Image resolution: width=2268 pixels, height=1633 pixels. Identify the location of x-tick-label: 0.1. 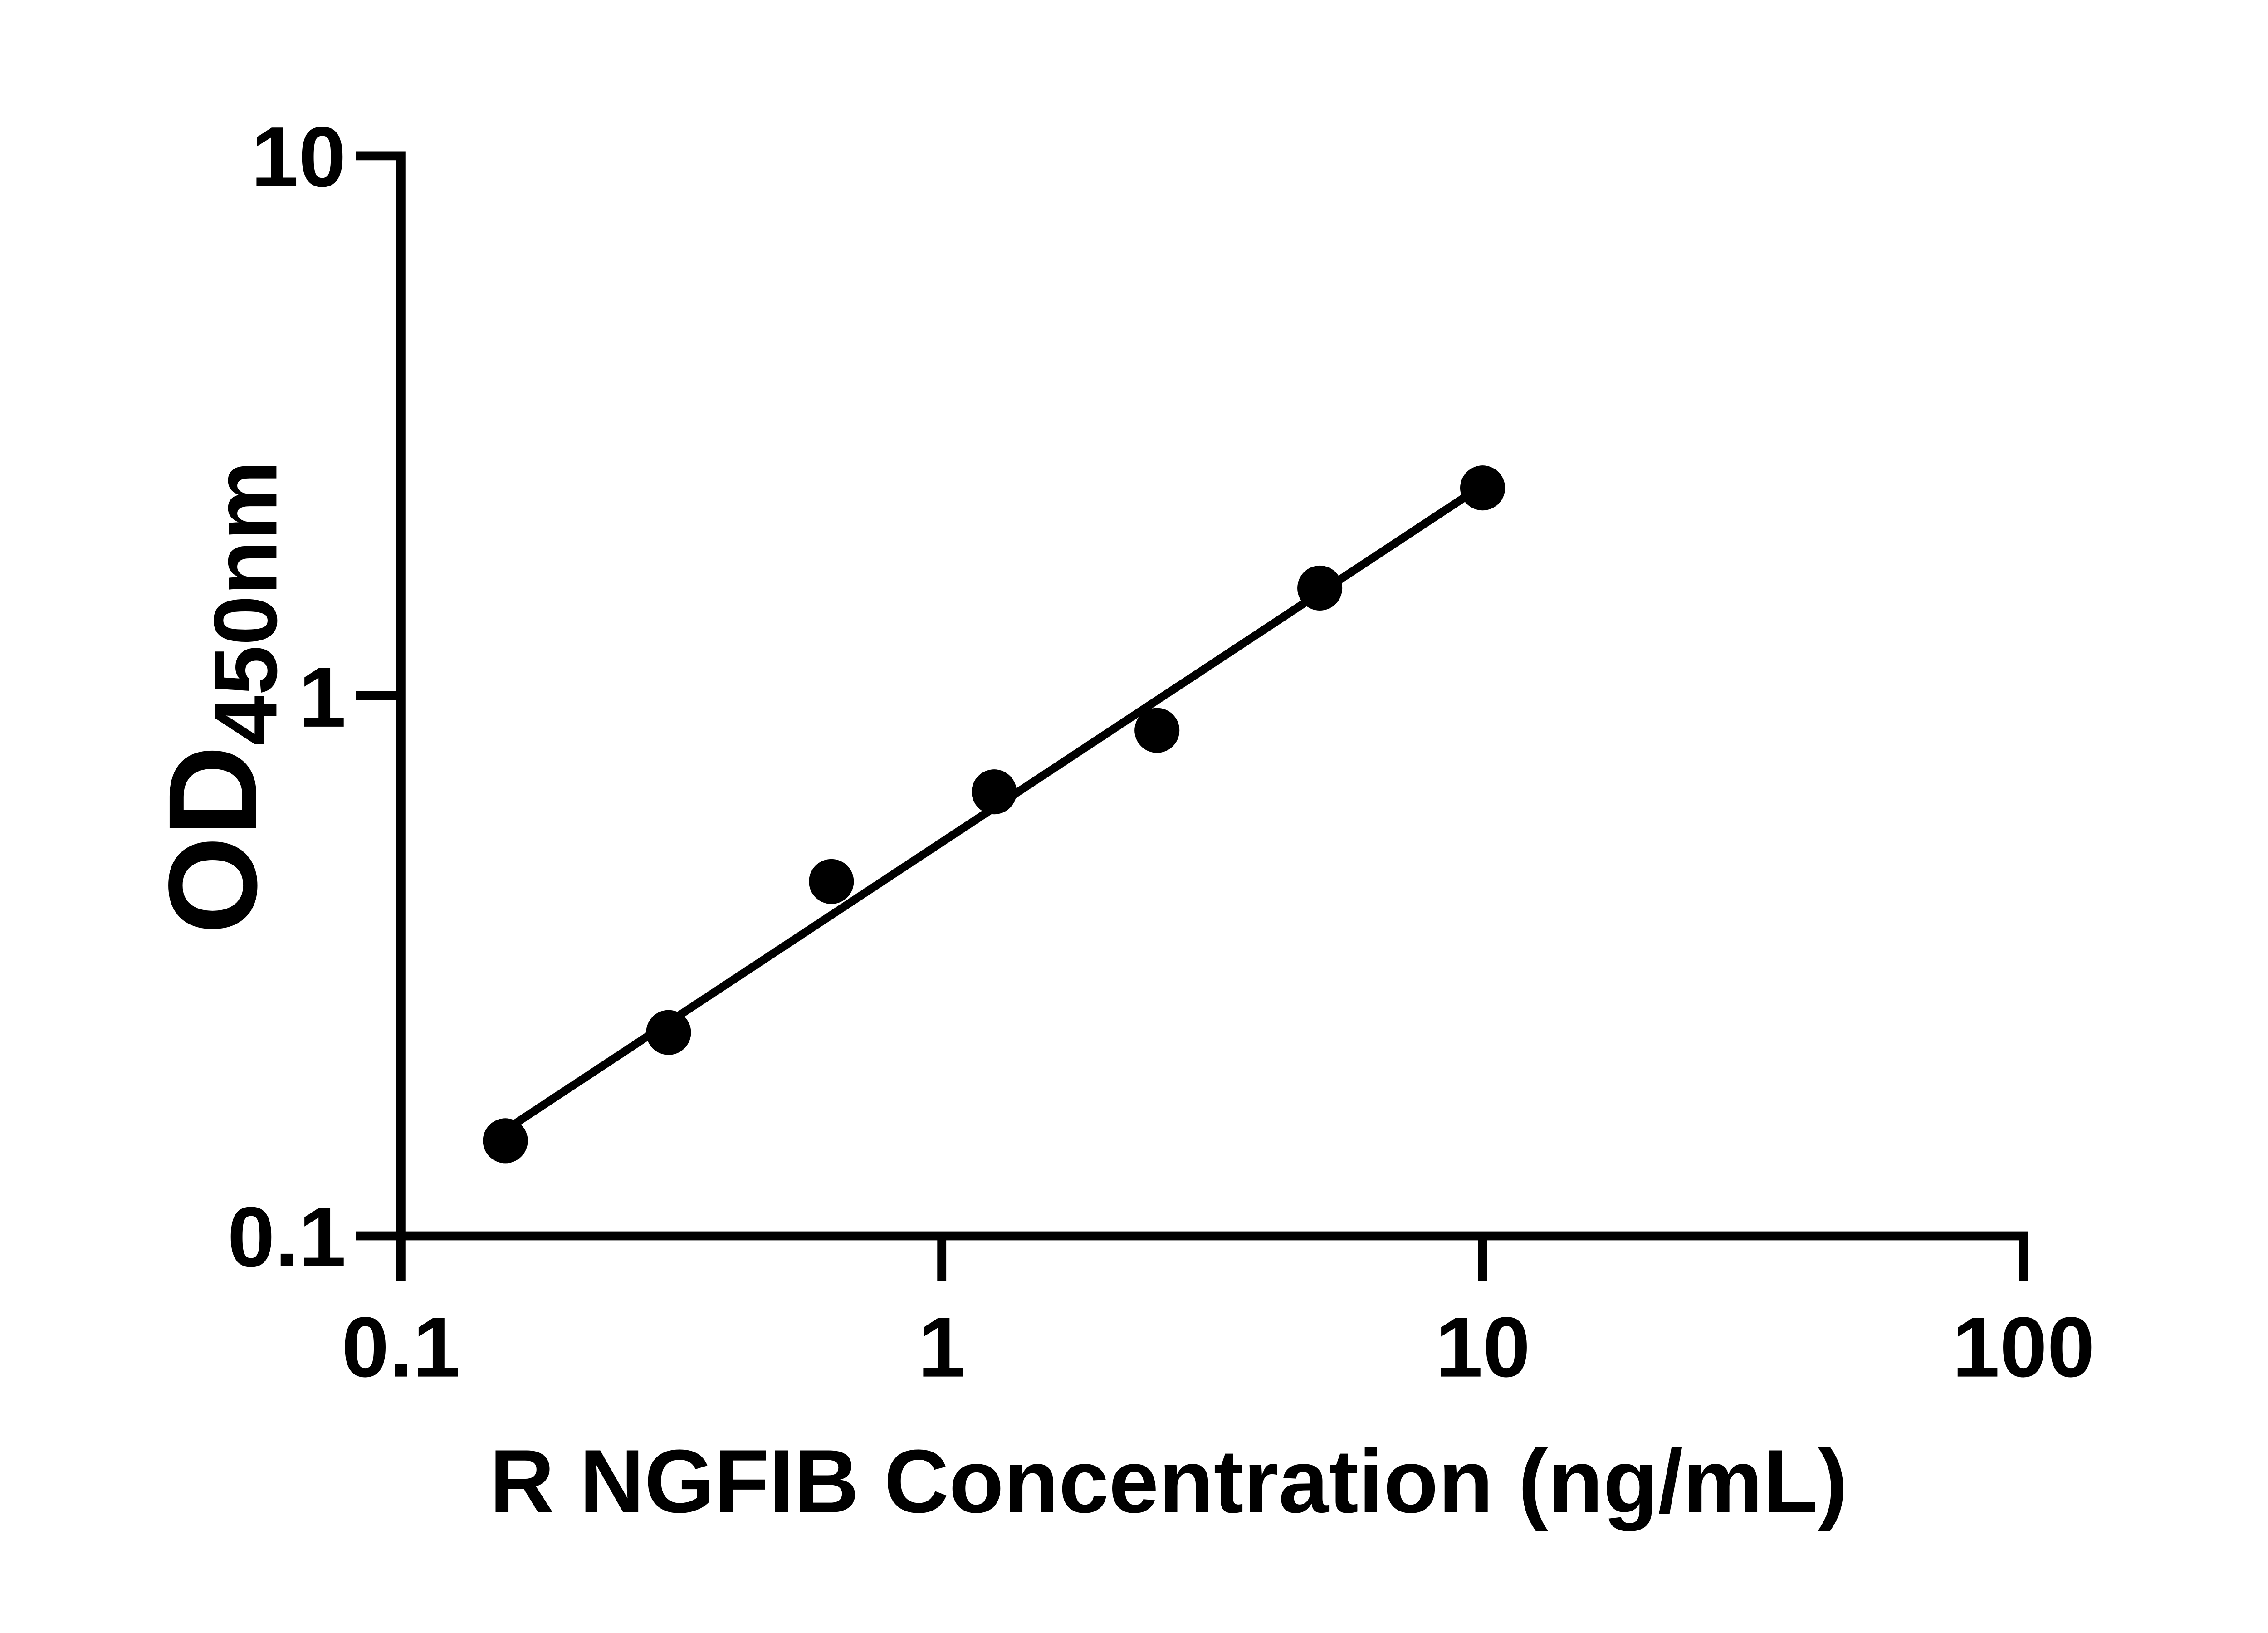
(401, 1347).